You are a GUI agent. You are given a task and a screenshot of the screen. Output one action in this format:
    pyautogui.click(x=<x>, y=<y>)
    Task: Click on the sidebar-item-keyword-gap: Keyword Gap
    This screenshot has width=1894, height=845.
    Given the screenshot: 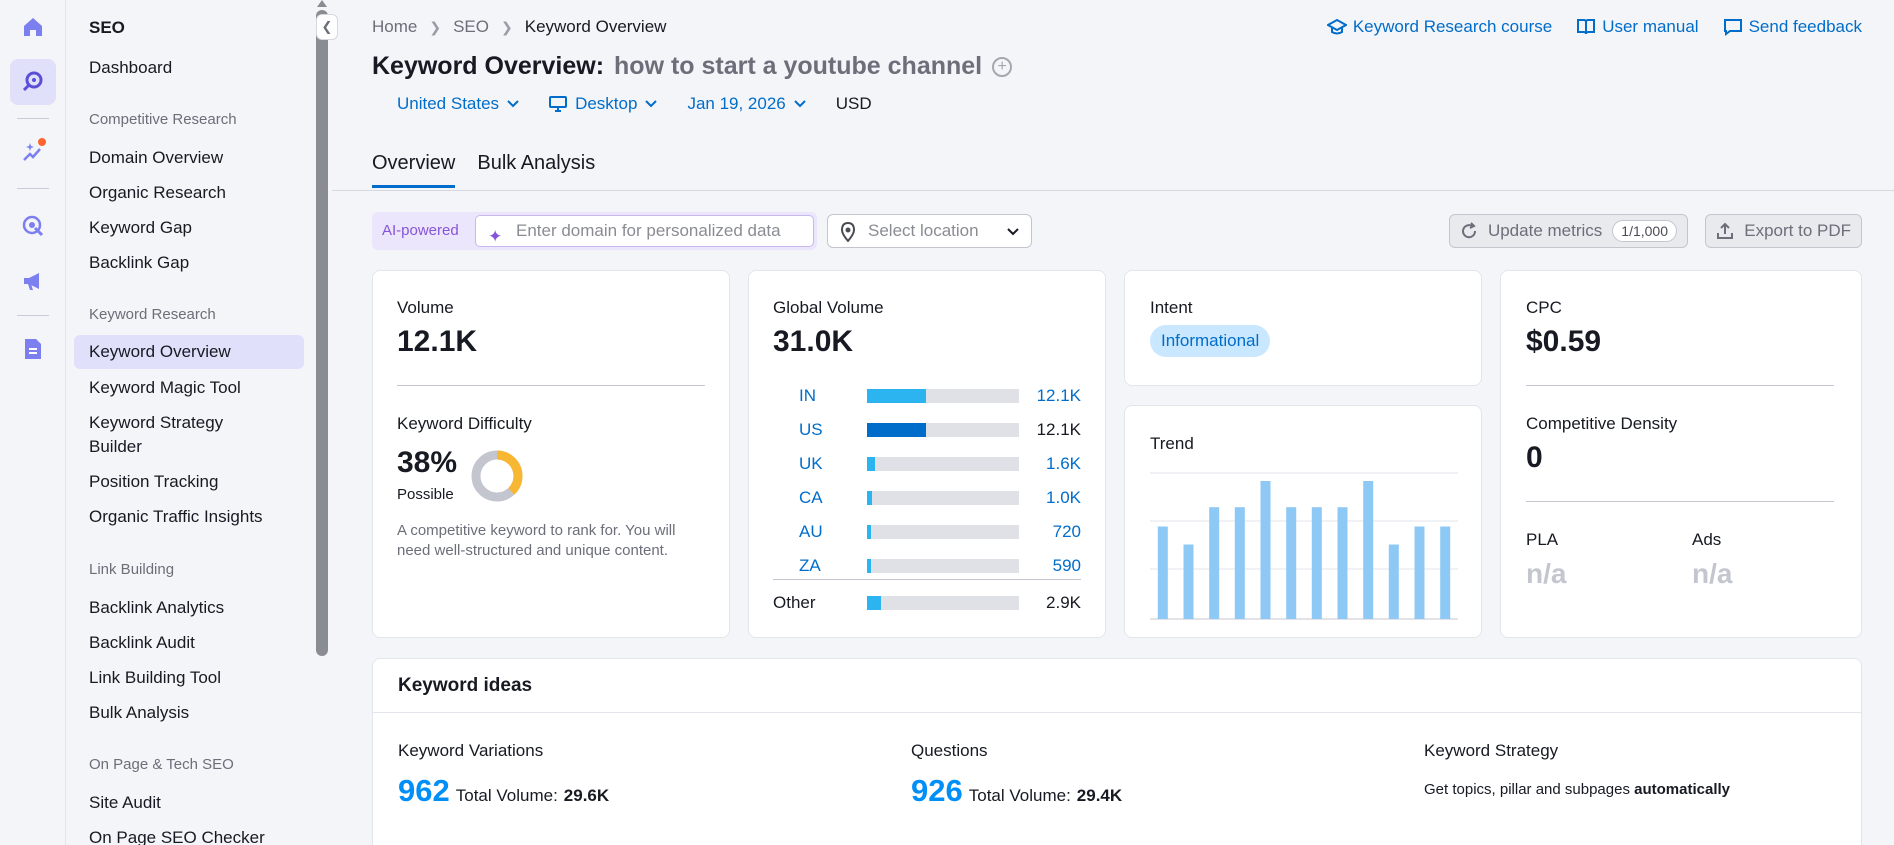 What is the action you would take?
    pyautogui.click(x=140, y=227)
    